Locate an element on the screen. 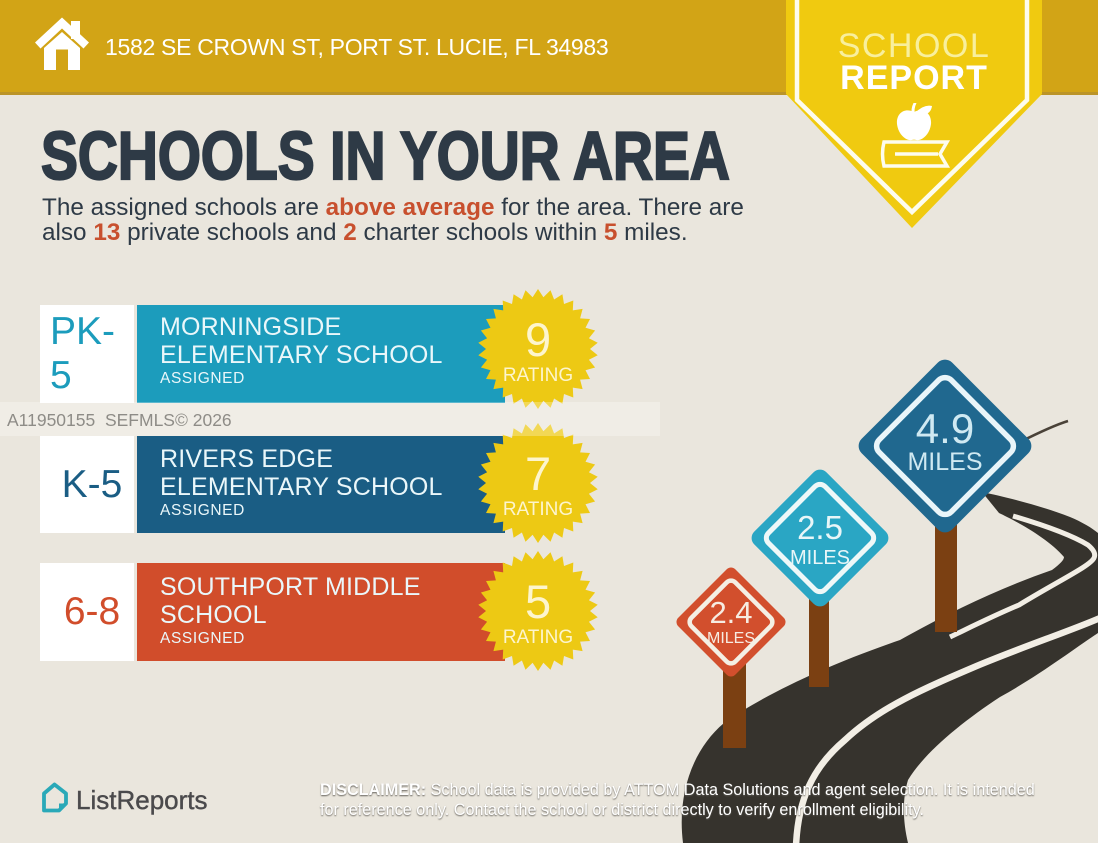 The width and height of the screenshot is (1098, 843). svg-text: 9 is located at coordinates (538, 339).